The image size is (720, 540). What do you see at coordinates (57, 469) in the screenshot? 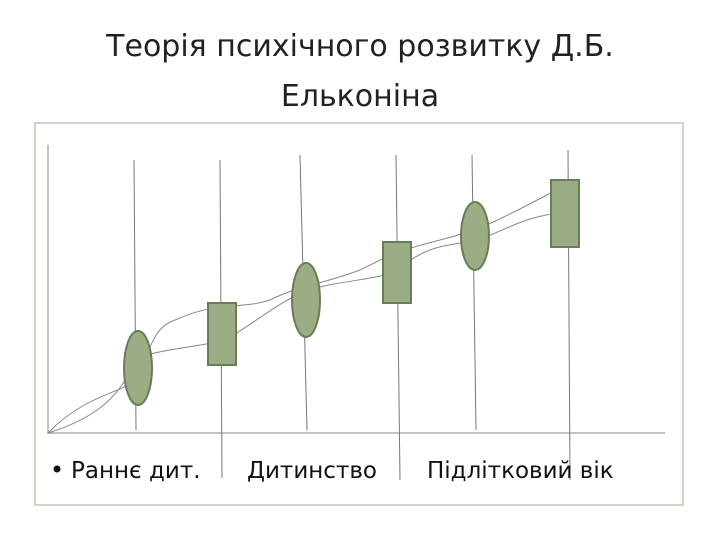
I see `bullet` at bounding box center [57, 469].